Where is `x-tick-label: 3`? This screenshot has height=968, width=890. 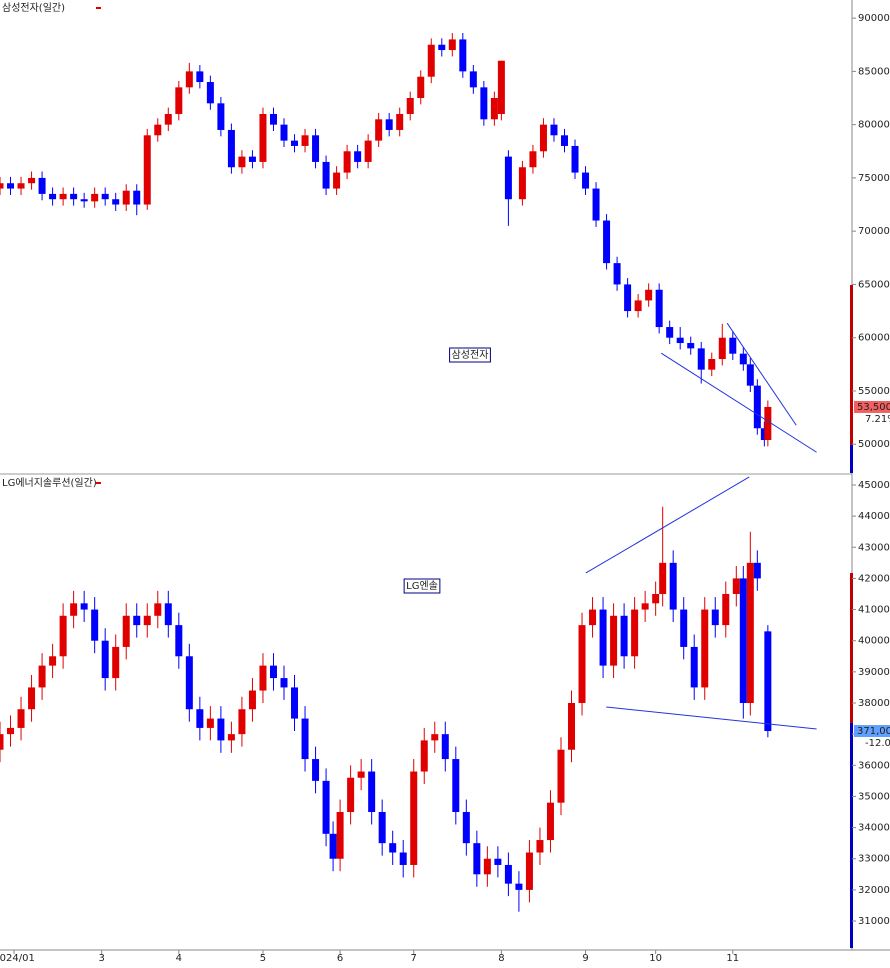
x-tick-label: 3 is located at coordinates (101, 958).